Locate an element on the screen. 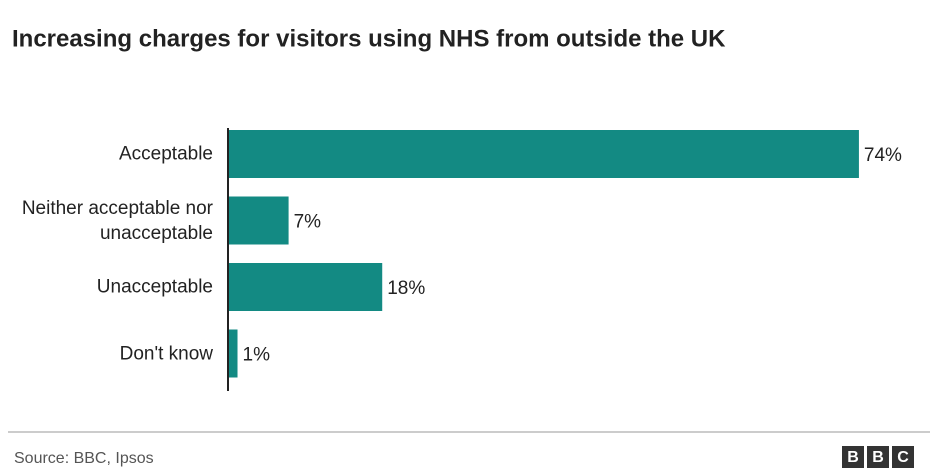 The height and width of the screenshot is (475, 948). source: Source: BBC, Ipsos is located at coordinates (84, 458).